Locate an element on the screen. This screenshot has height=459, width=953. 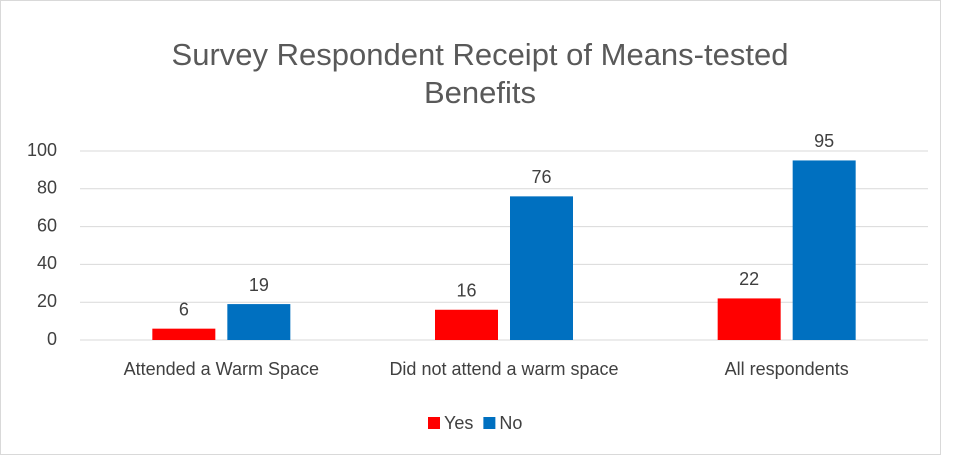
data-label: 76 is located at coordinates (541, 177).